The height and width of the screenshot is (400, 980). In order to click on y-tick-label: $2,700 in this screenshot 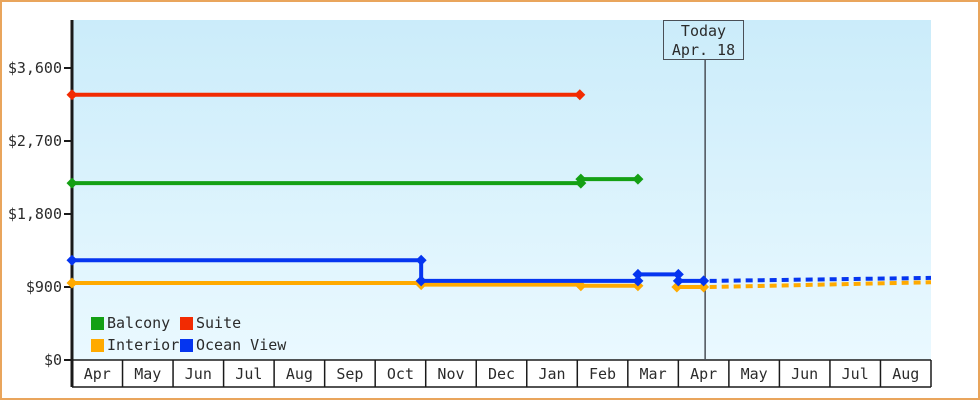, I will do `click(35, 141)`.